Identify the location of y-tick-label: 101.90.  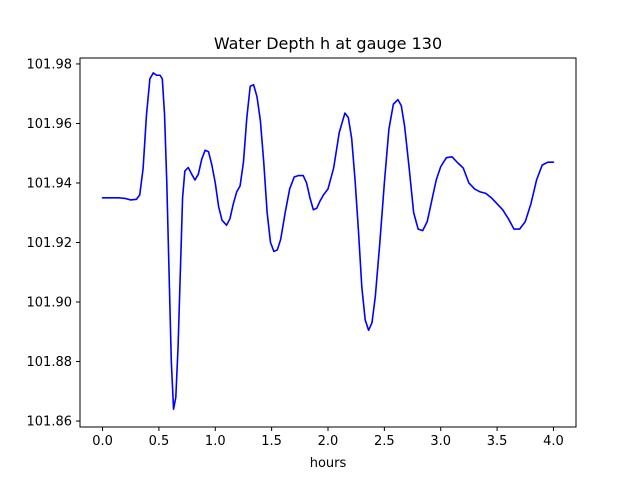
(50, 303).